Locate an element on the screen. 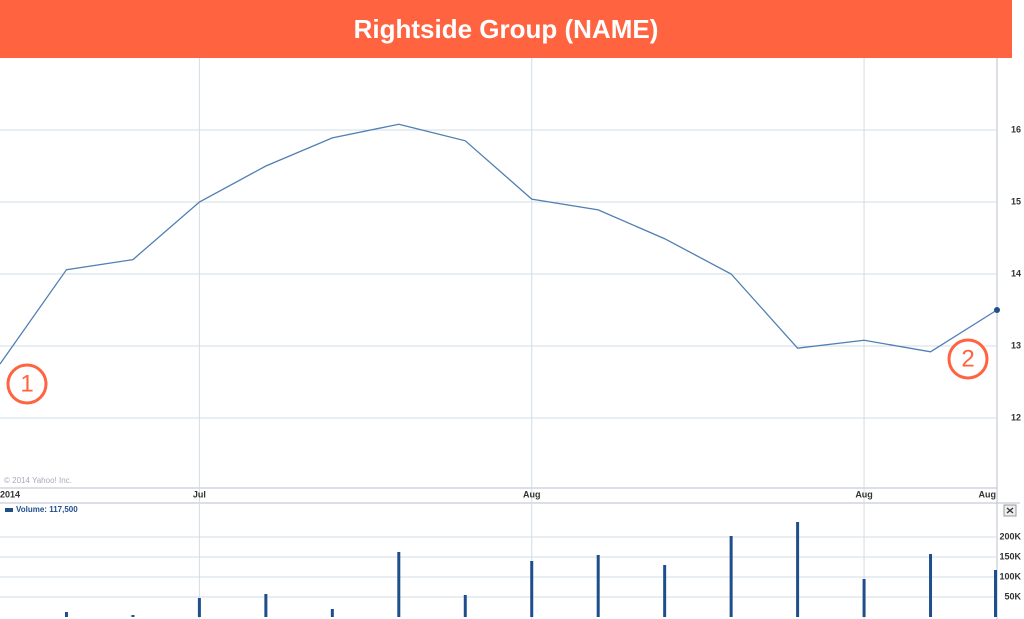 The height and width of the screenshot is (619, 1024). y-tick-label: 50K is located at coordinates (1012, 596).